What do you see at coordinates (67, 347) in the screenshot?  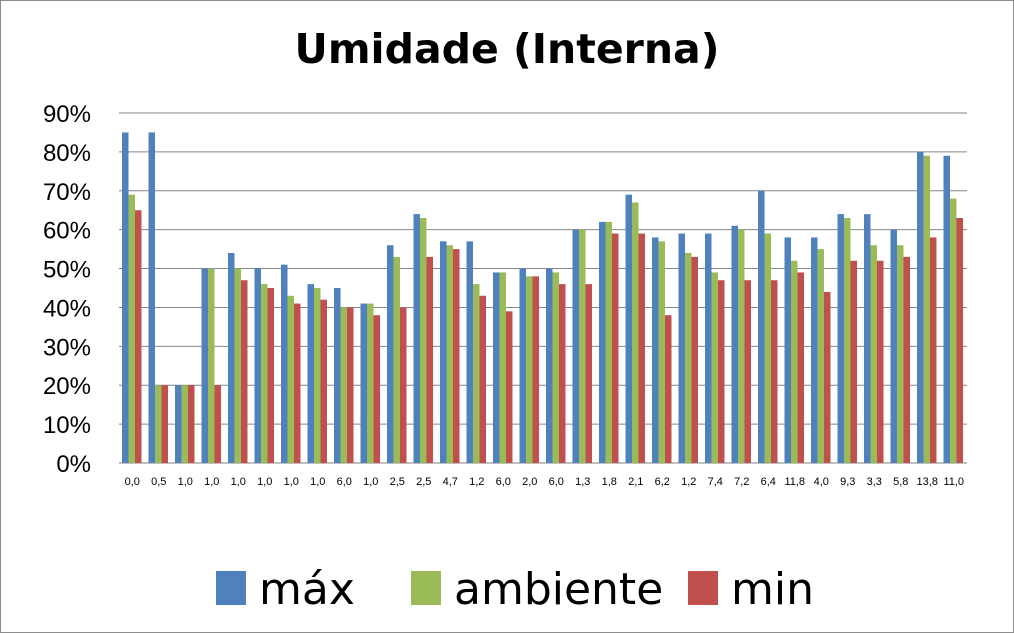 I see `y-tick-label: 30%` at bounding box center [67, 347].